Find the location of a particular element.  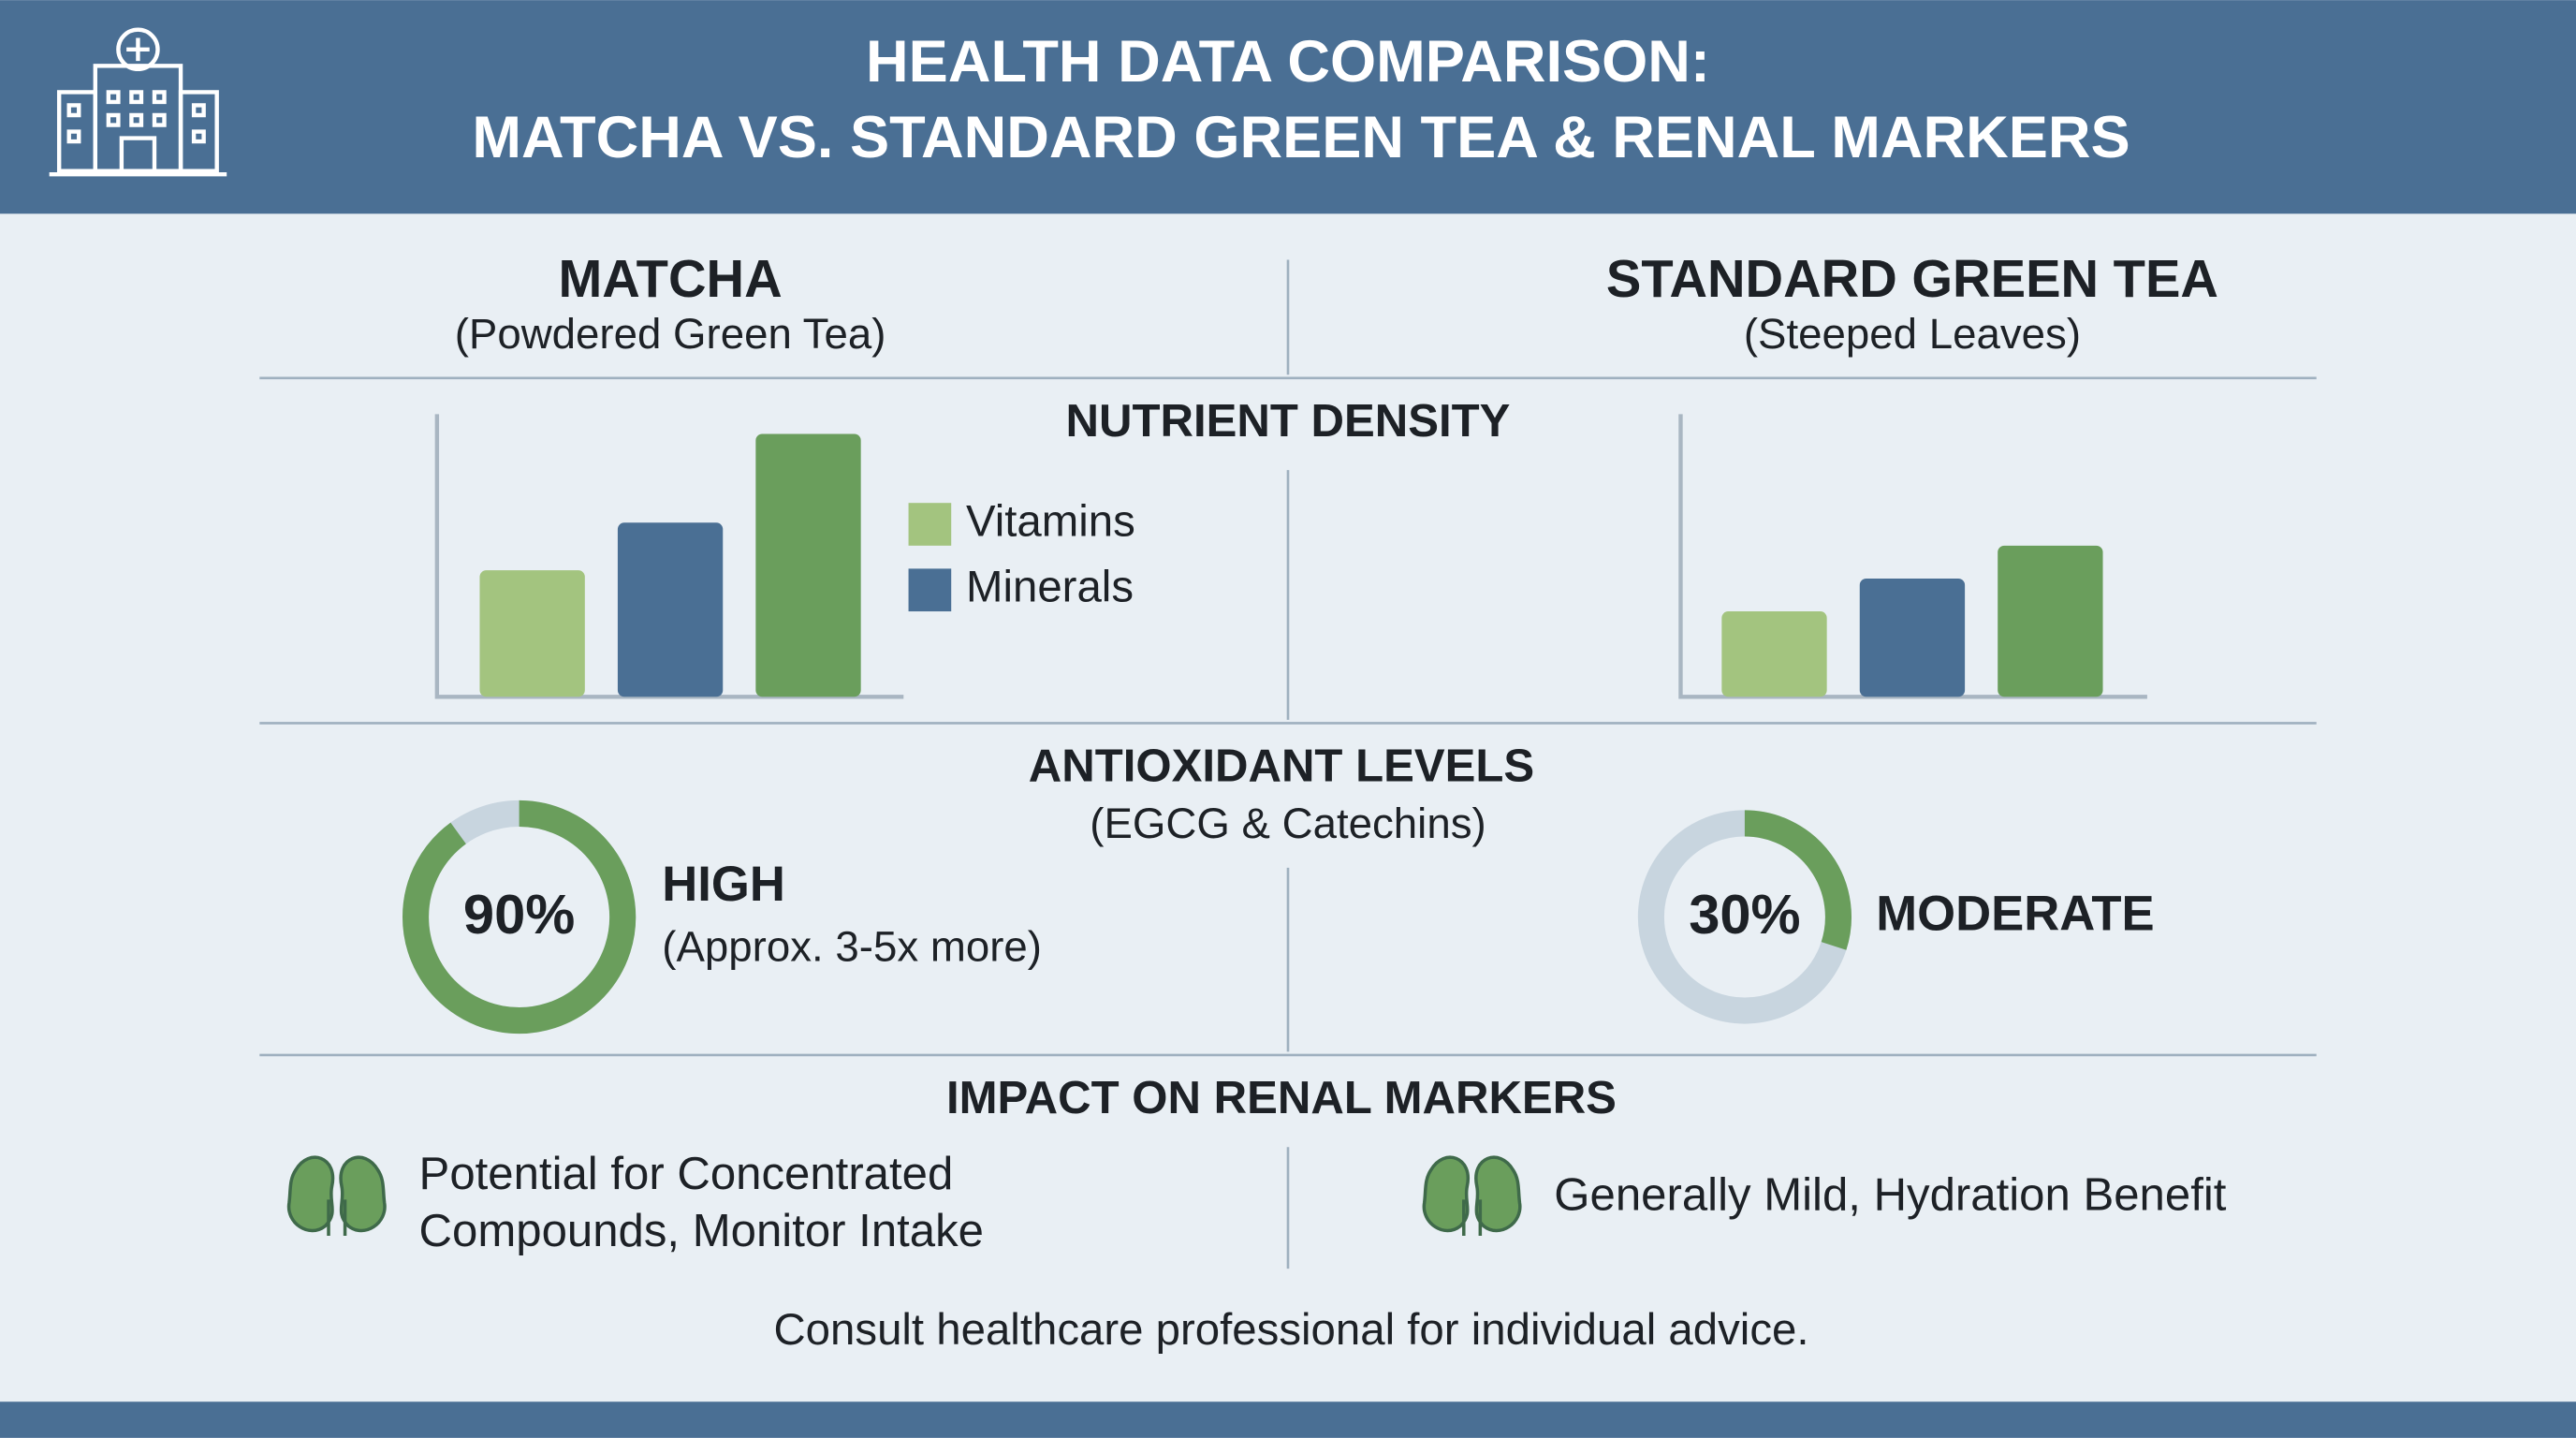

legend-label: Minerals is located at coordinates (1050, 587).